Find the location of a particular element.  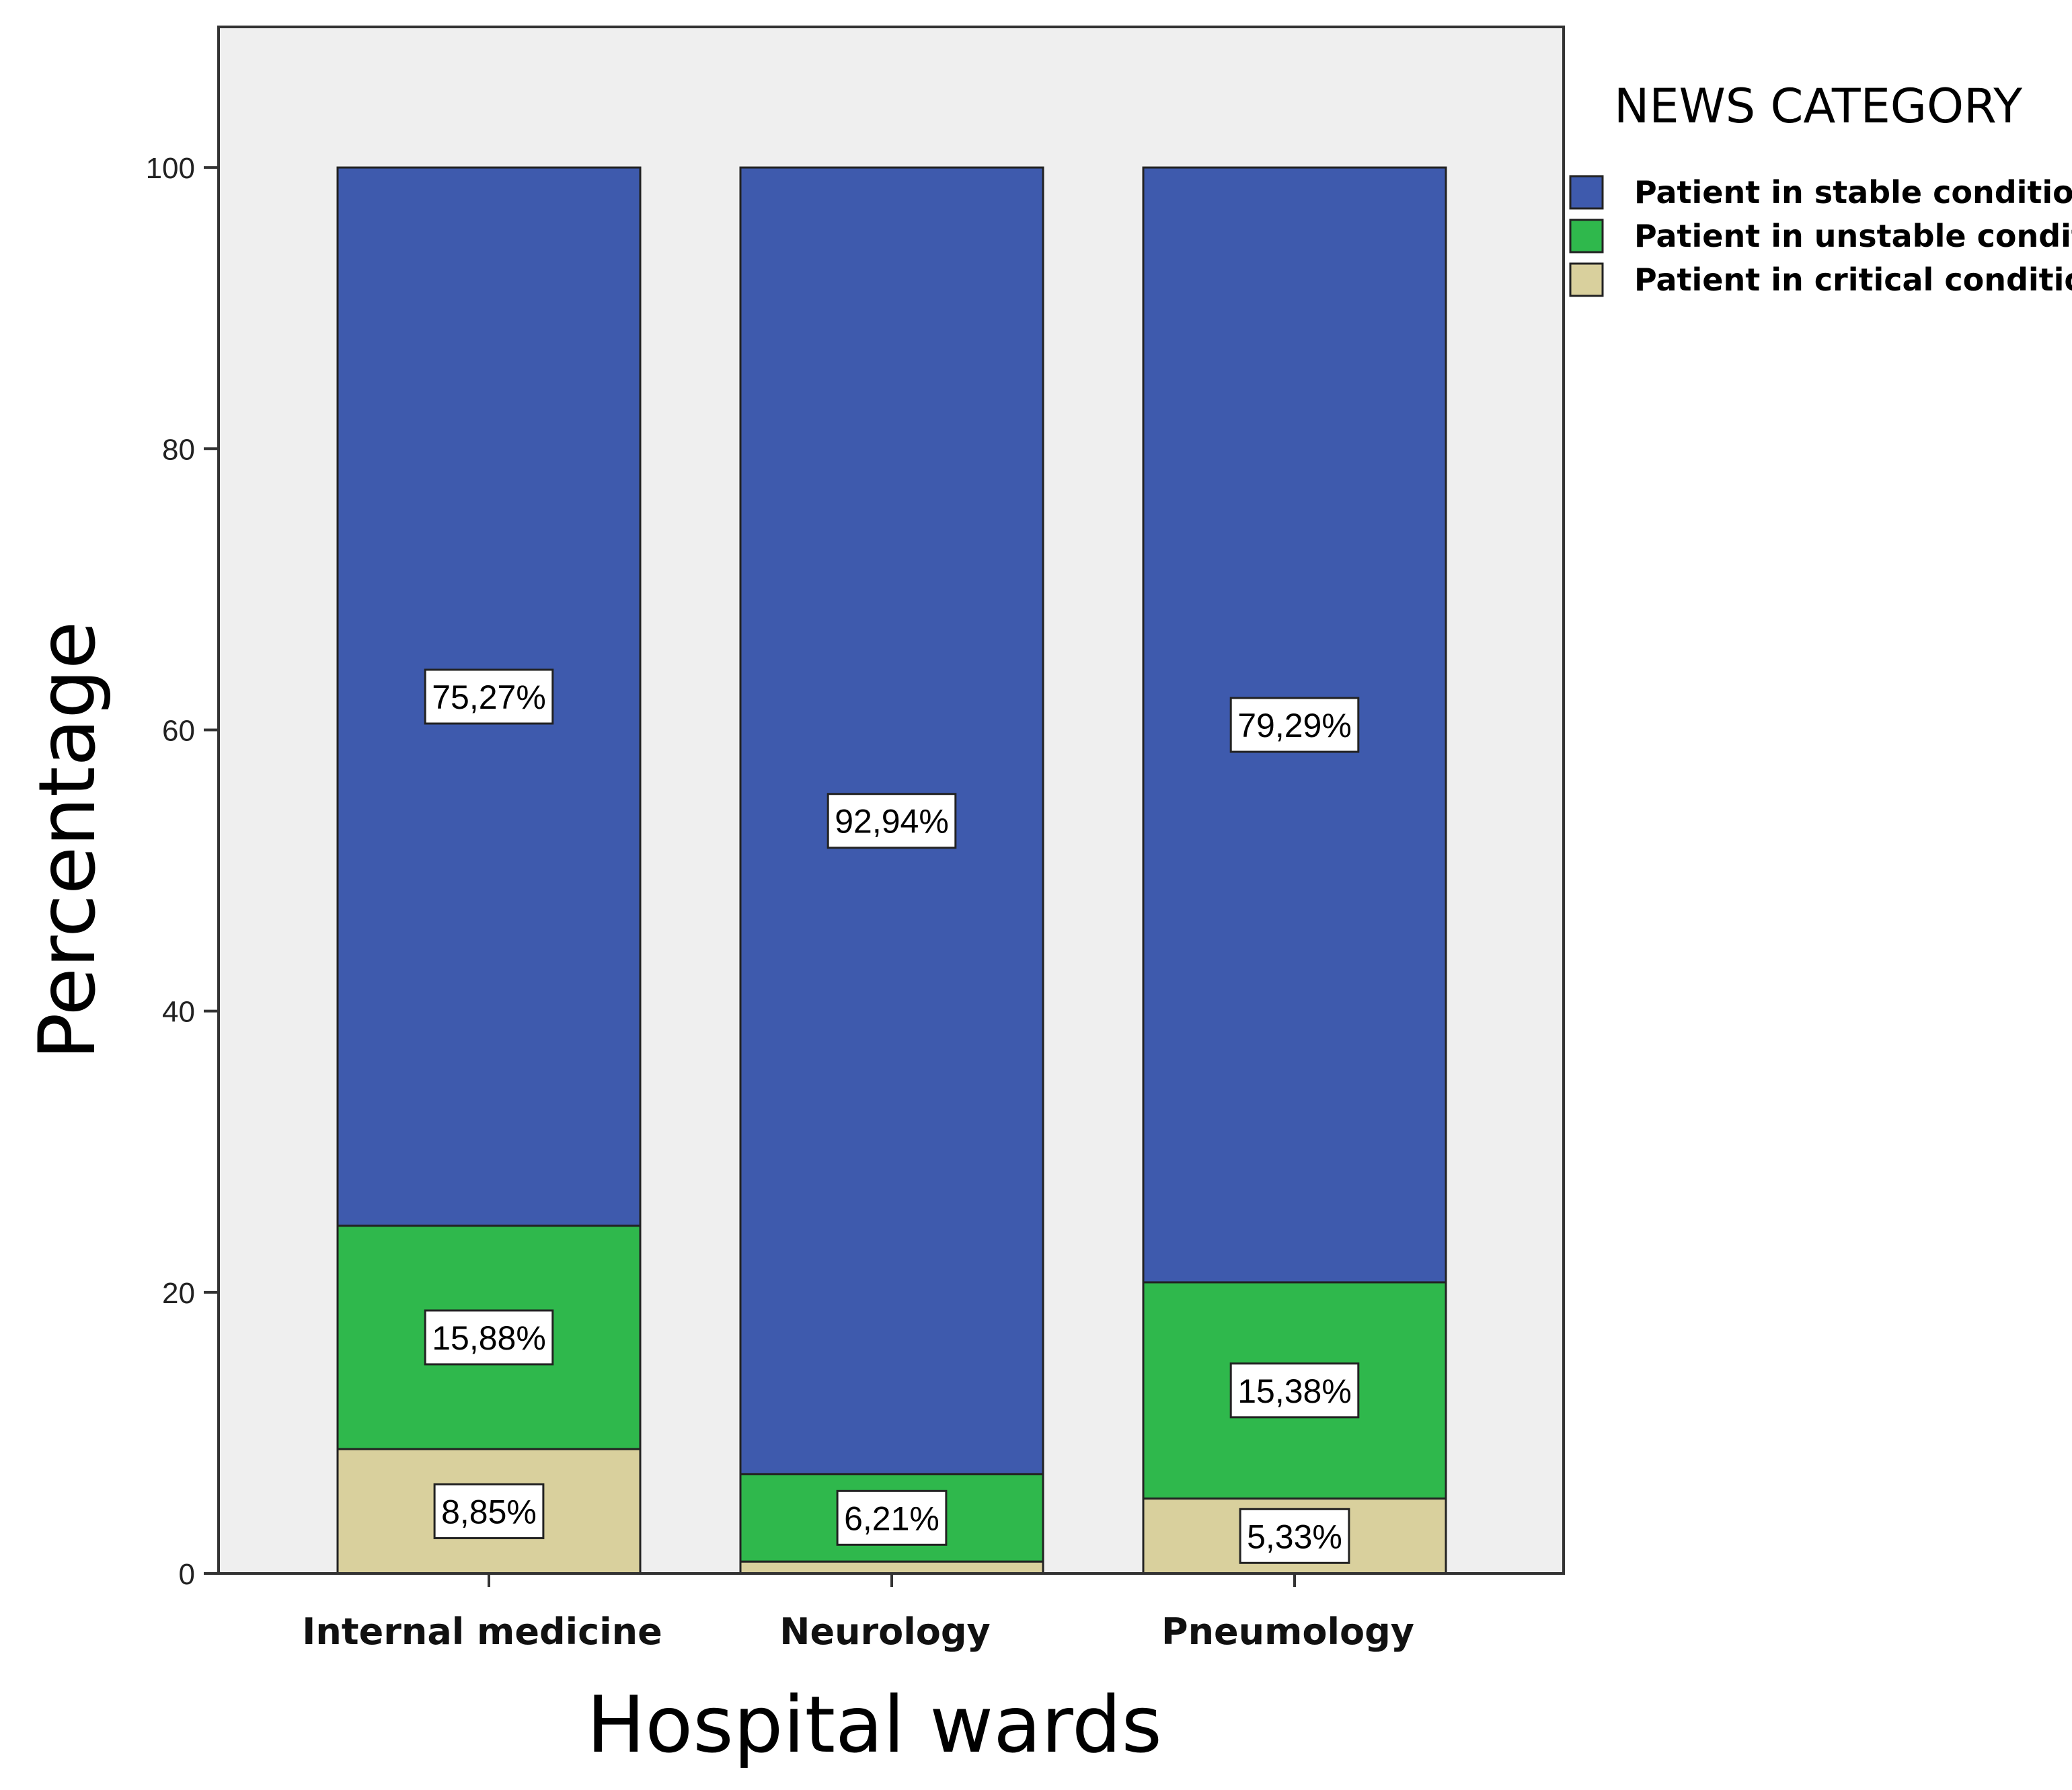

x-tick-label: Internal medicine is located at coordinates (482, 1631).